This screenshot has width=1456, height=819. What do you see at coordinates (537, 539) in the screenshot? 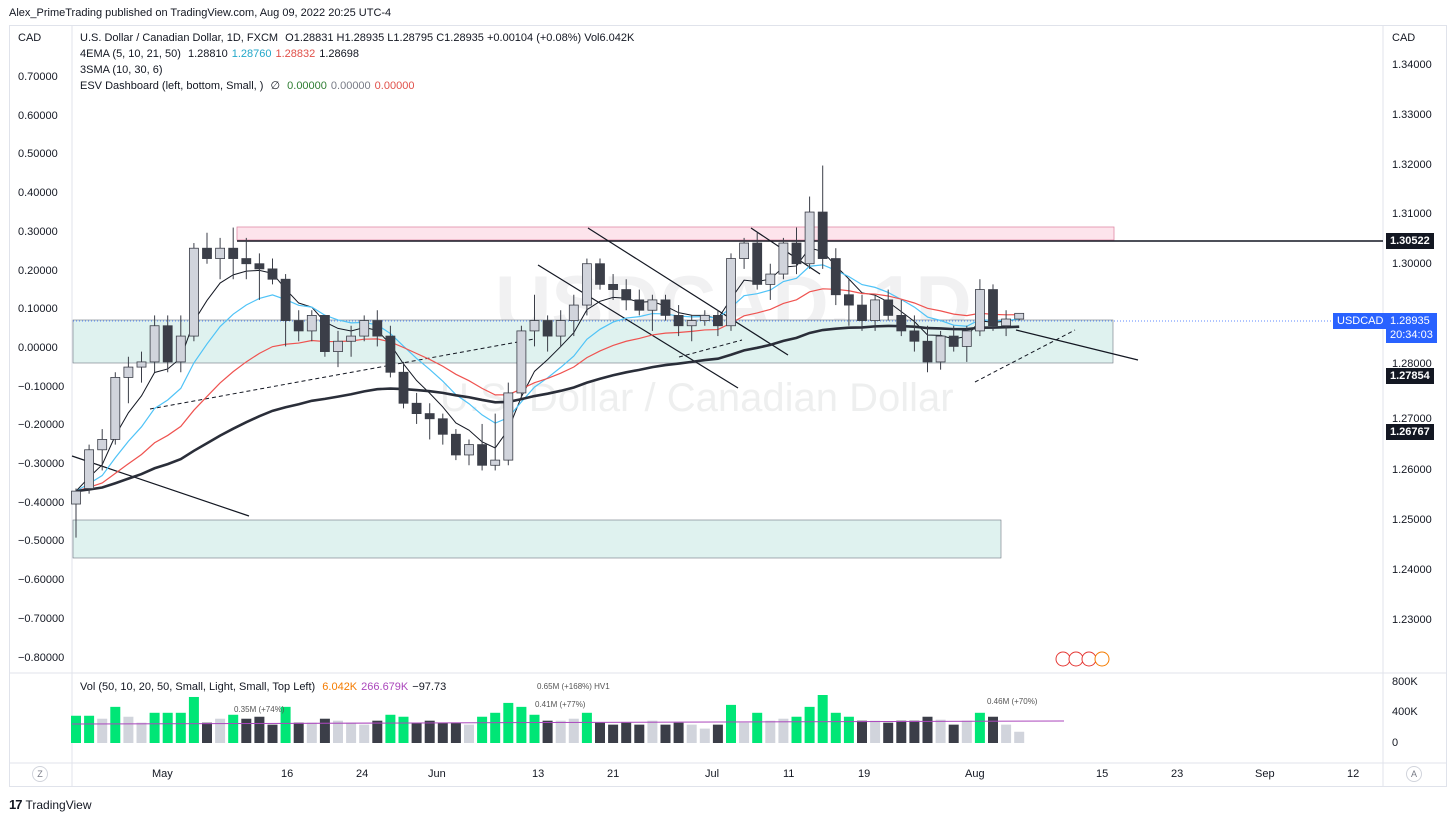
I see `support-zone-lower` at bounding box center [537, 539].